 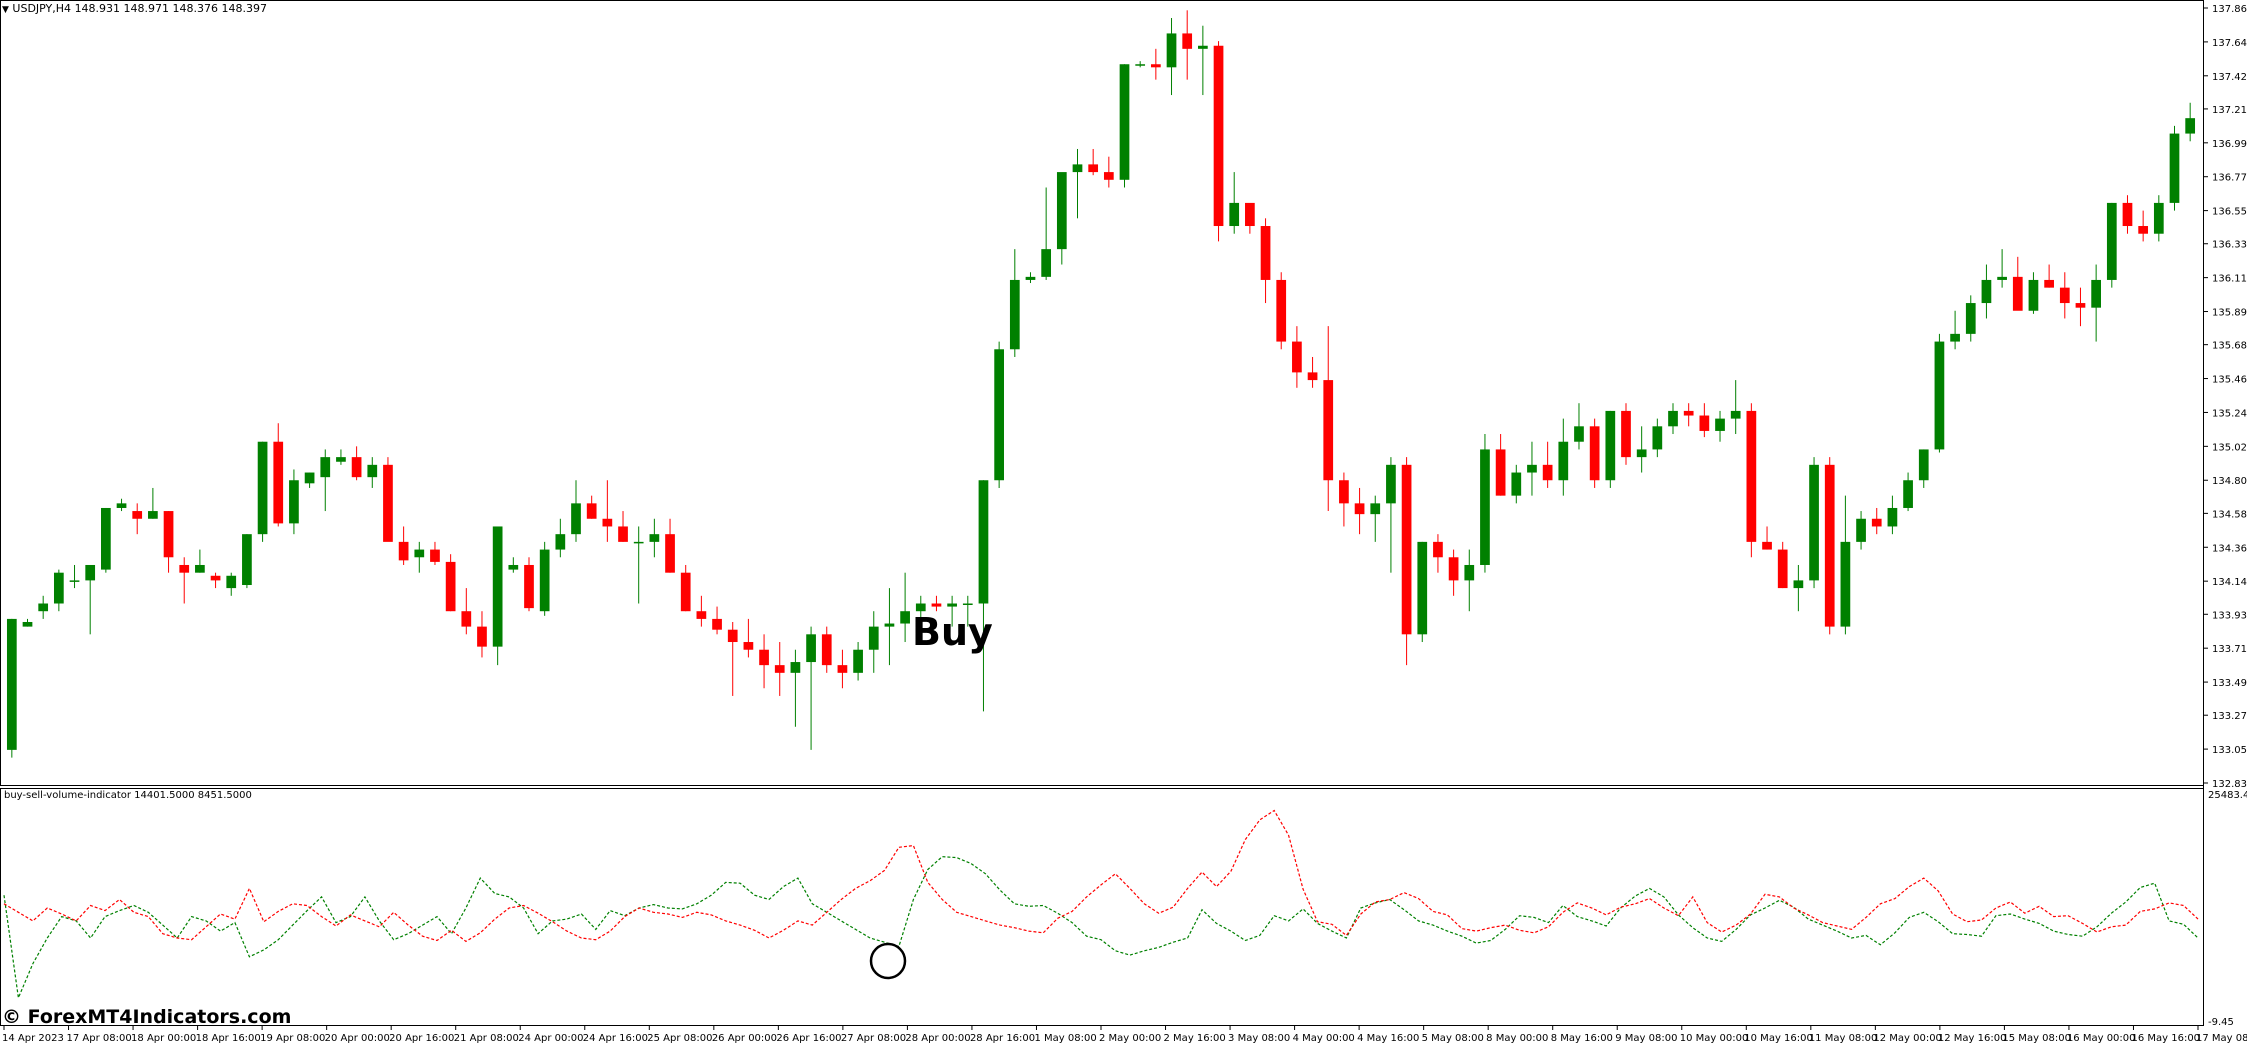 I want to click on time-tick-label: 28 Apr 16:00, so click(x=1002, y=1038).